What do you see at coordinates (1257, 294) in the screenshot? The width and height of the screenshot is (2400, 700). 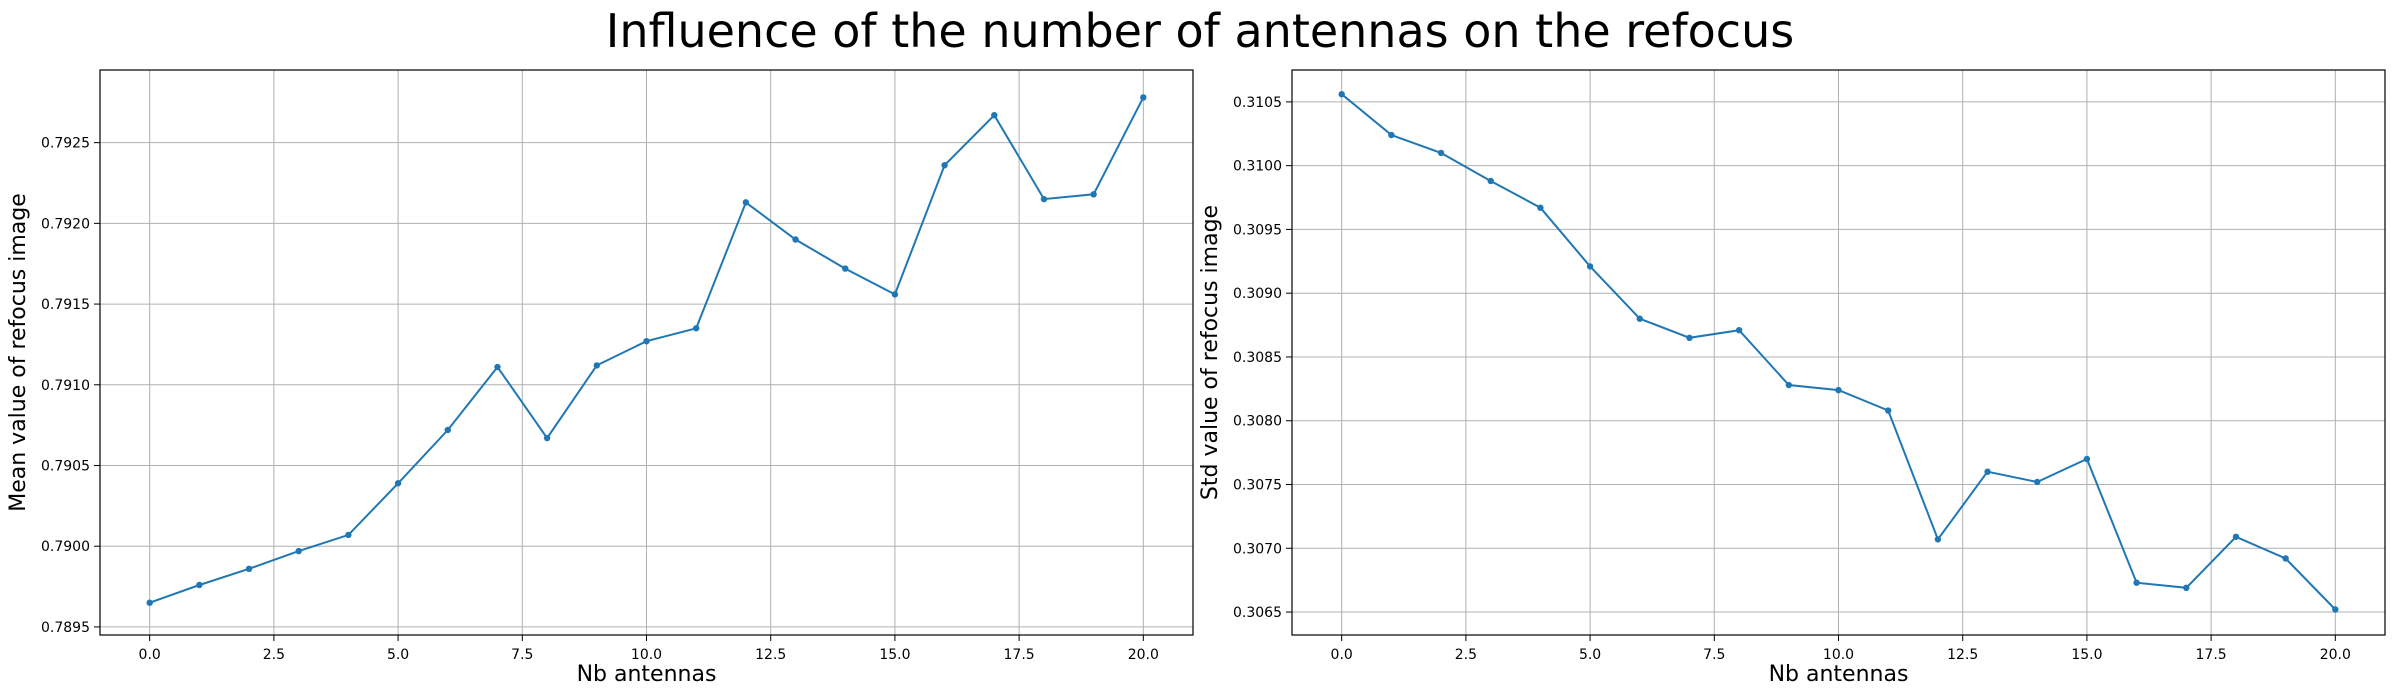 I see `y-tick-label: 0.3090` at bounding box center [1257, 294].